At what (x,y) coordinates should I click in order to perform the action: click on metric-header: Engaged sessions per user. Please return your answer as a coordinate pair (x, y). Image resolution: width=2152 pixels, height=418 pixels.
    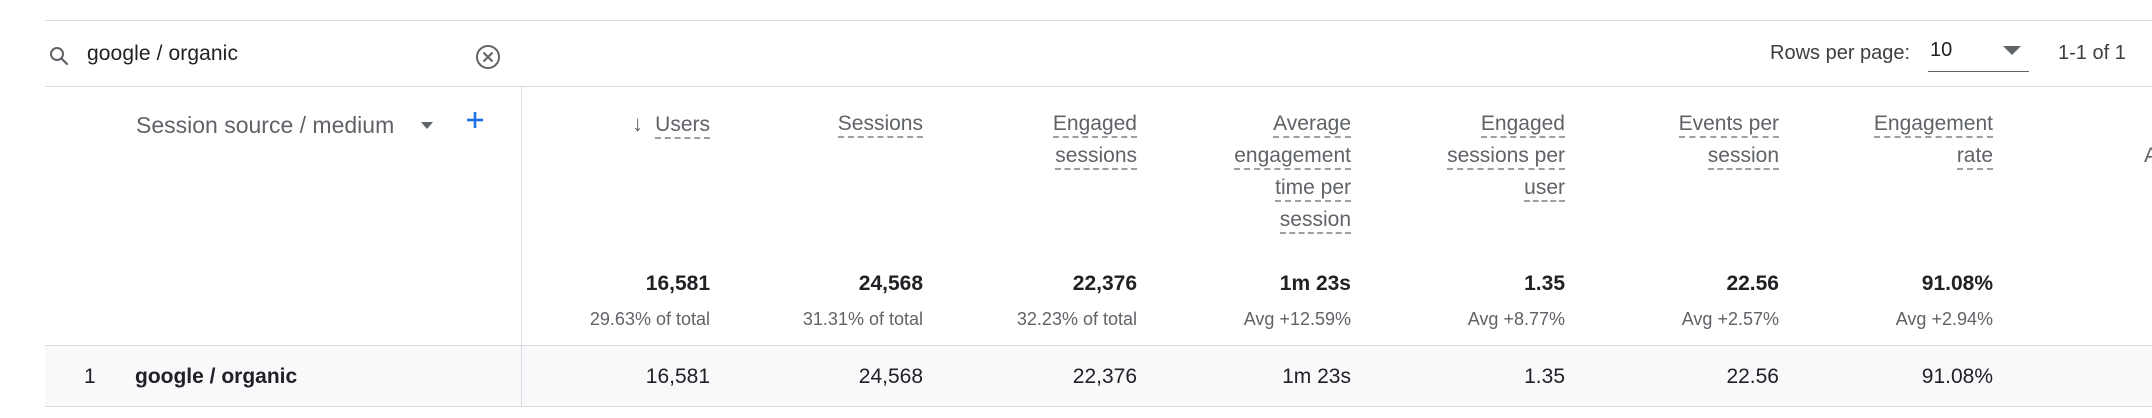
    Looking at the image, I should click on (1455, 156).